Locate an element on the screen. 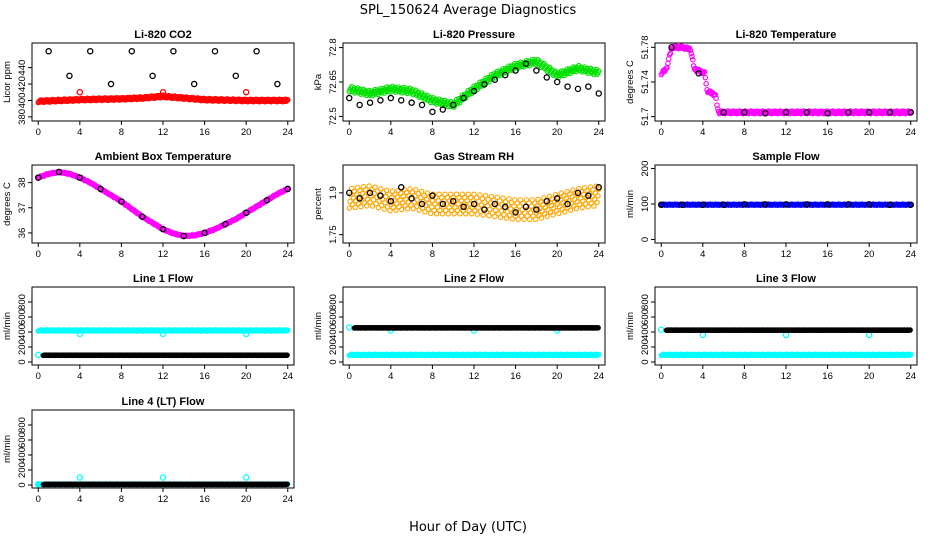 The height and width of the screenshot is (540, 936). panel-title: Line 1 Flow is located at coordinates (163, 279).